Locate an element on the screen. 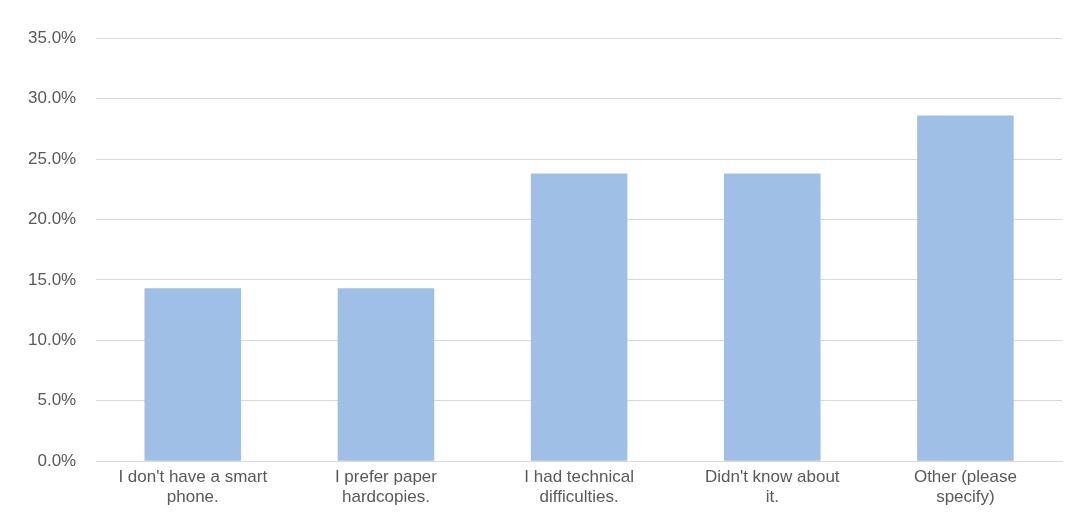  y-tick-label: 30.0% is located at coordinates (52, 98).